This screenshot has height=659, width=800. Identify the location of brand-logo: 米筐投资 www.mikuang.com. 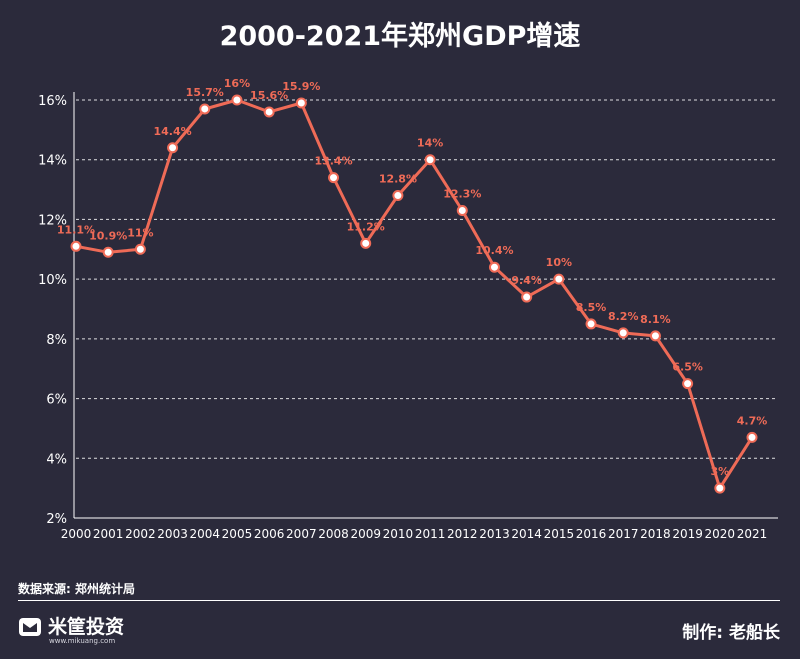
(118, 629).